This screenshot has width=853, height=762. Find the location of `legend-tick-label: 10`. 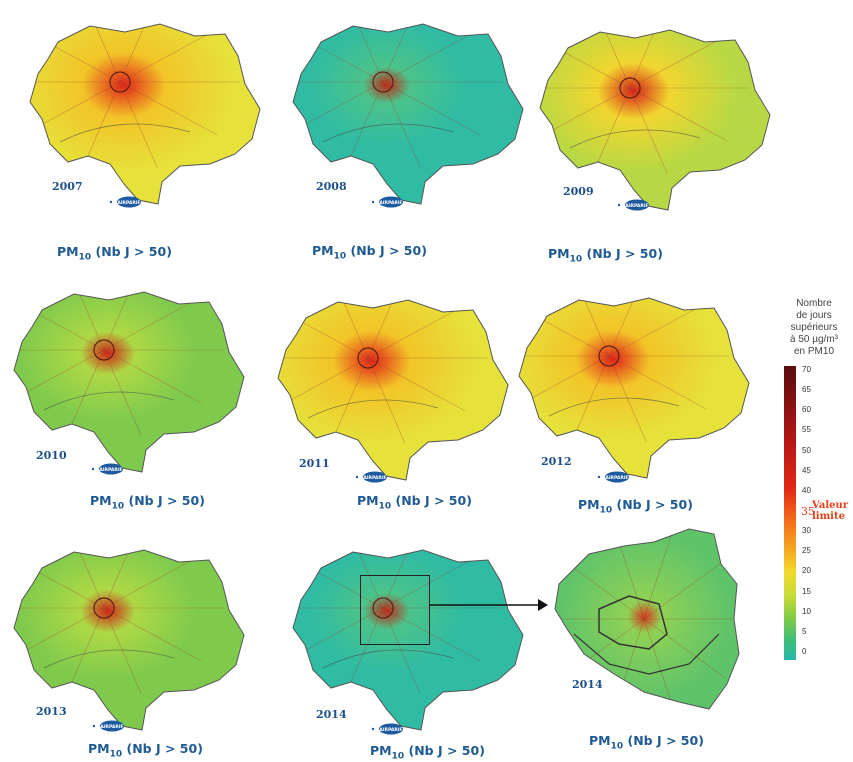

legend-tick-label: 10 is located at coordinates (806, 612).